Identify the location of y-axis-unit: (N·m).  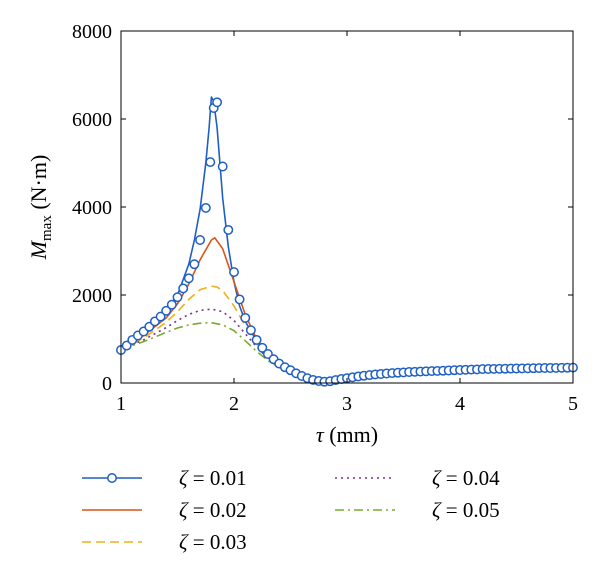
(38, 185).